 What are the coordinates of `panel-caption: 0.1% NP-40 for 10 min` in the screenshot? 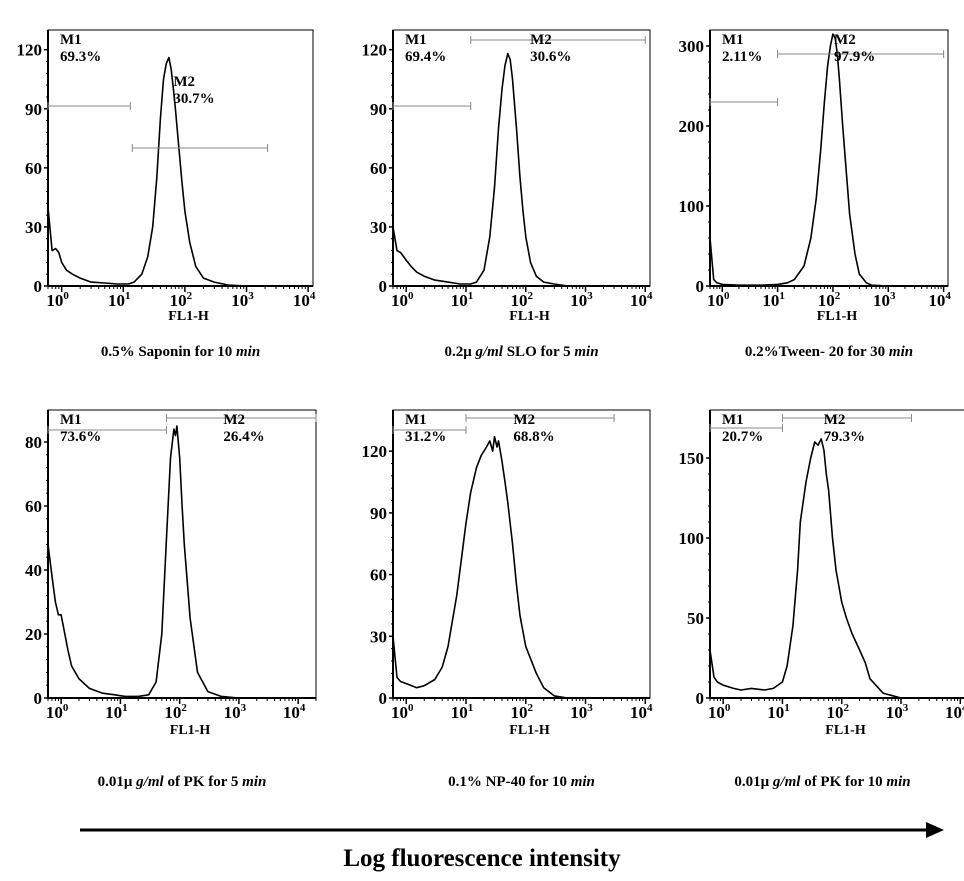 It's located at (521, 782).